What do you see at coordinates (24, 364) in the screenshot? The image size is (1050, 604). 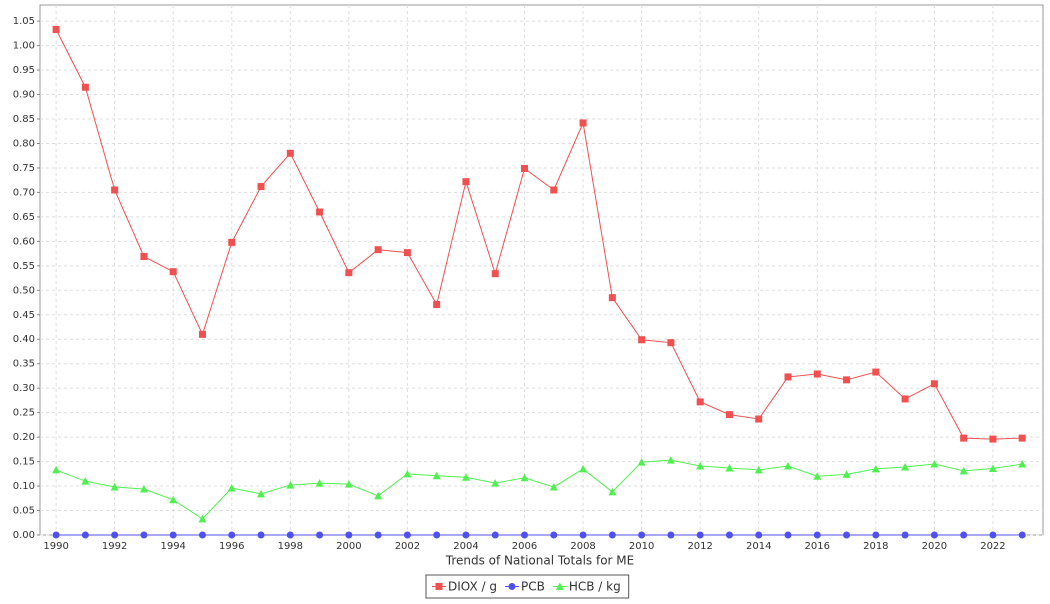 I see `y-tick-label: 0.35` at bounding box center [24, 364].